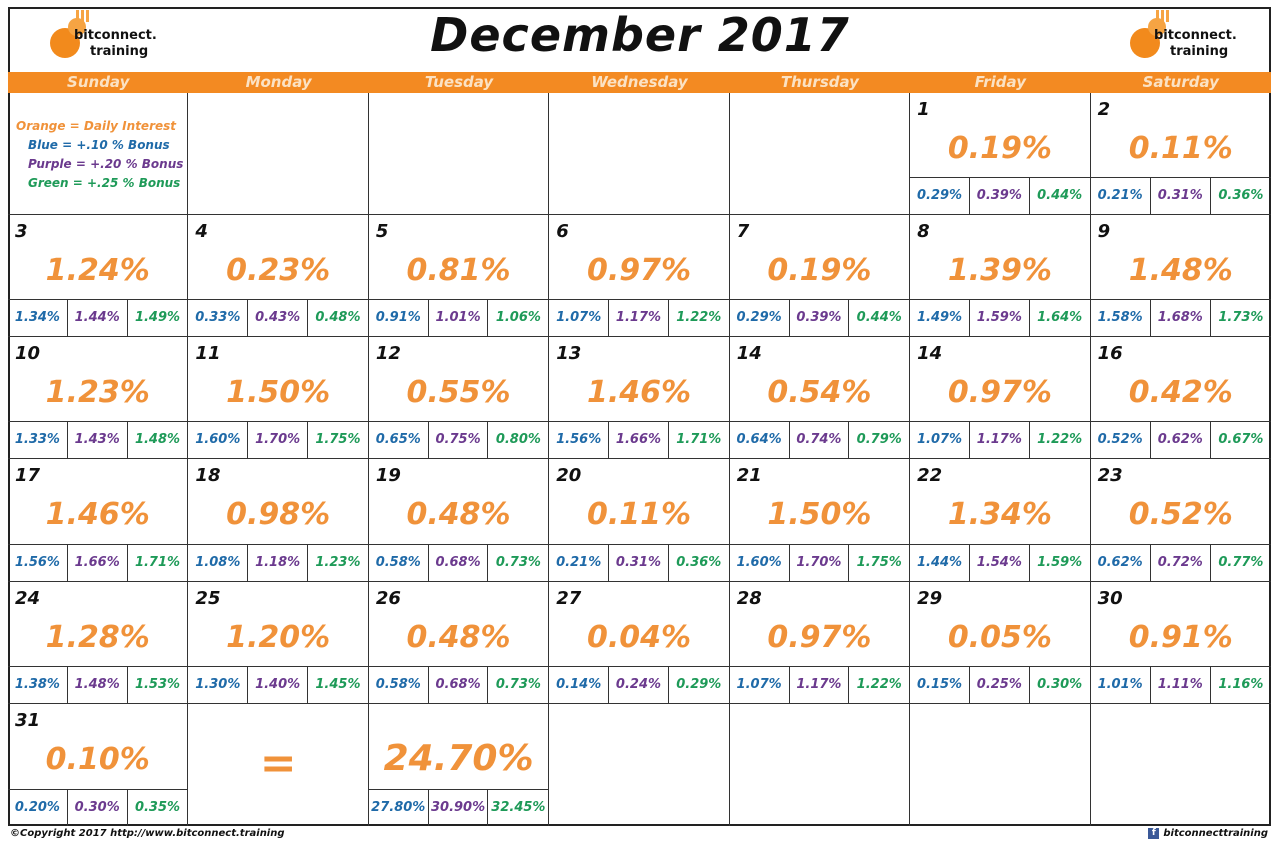 The image size is (1280, 847). Describe the element at coordinates (399, 440) in the screenshot. I see `bonus-blue: 0.65%` at that location.